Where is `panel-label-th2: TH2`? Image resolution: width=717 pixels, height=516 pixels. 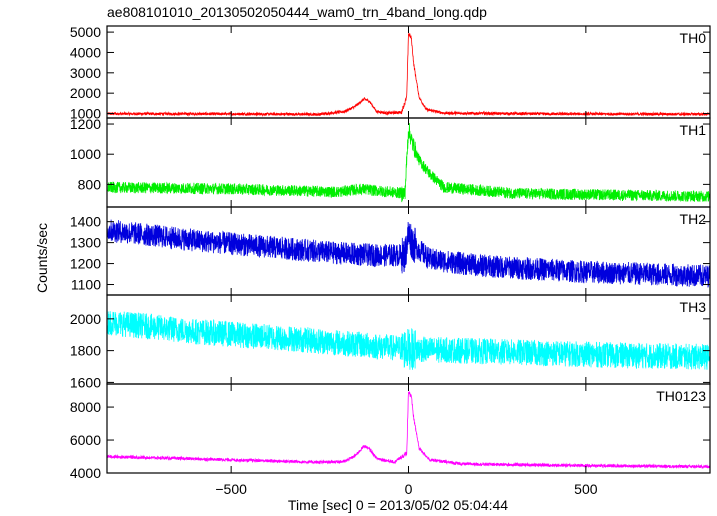
panel-label-th2: TH2 is located at coordinates (693, 219).